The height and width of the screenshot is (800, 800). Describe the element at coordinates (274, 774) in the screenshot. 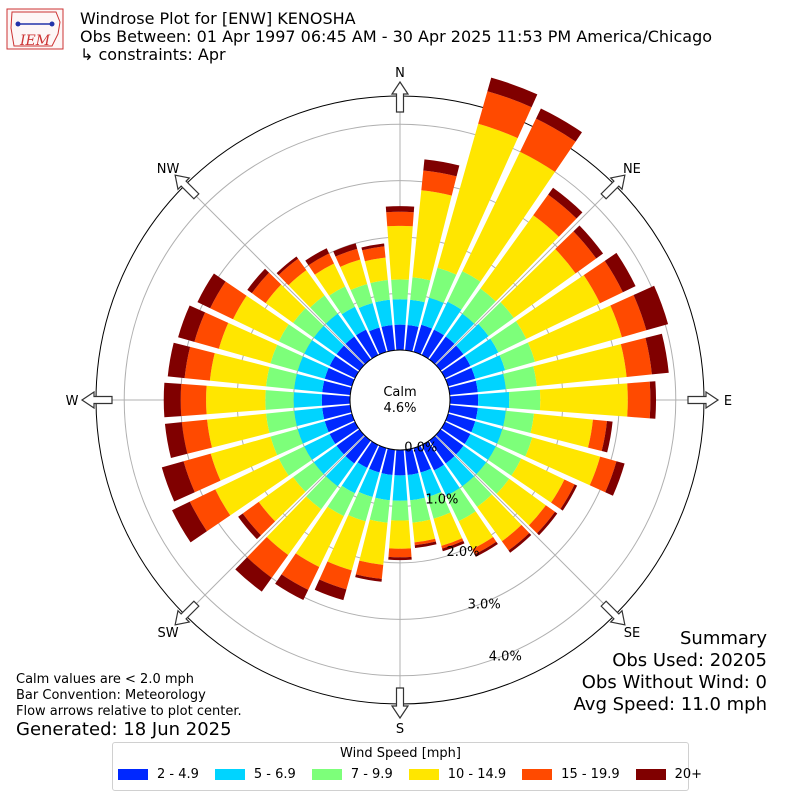

I see `legend-label: 5 - 6.9` at that location.